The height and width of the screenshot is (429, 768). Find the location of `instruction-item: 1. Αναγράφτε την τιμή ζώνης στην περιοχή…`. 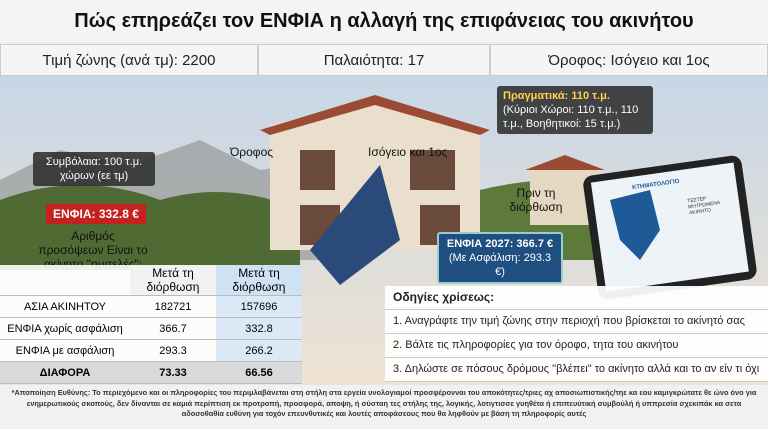

instruction-item: 1. Αναγράφτε την τιμή ζώνης στην περιοχή… is located at coordinates (576, 322).